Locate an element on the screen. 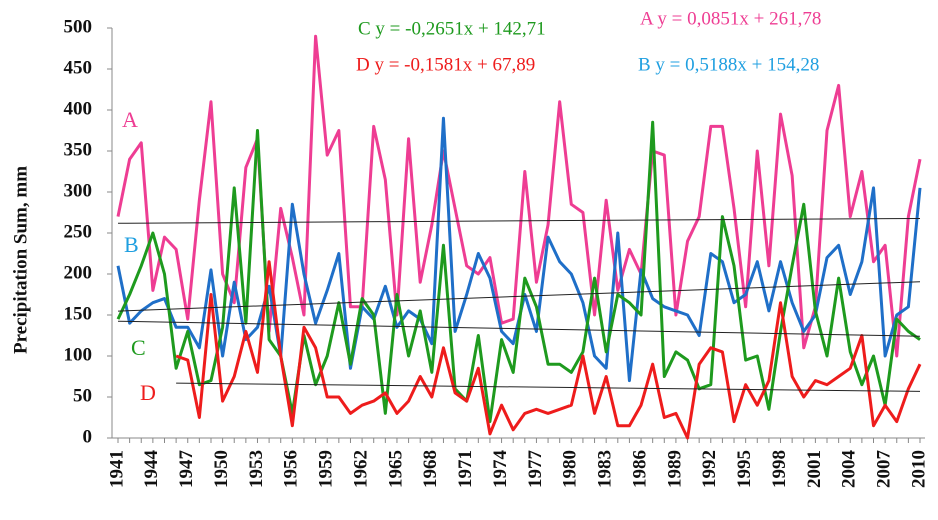 The height and width of the screenshot is (520, 938). y-tick-label: 350 is located at coordinates (78, 149).